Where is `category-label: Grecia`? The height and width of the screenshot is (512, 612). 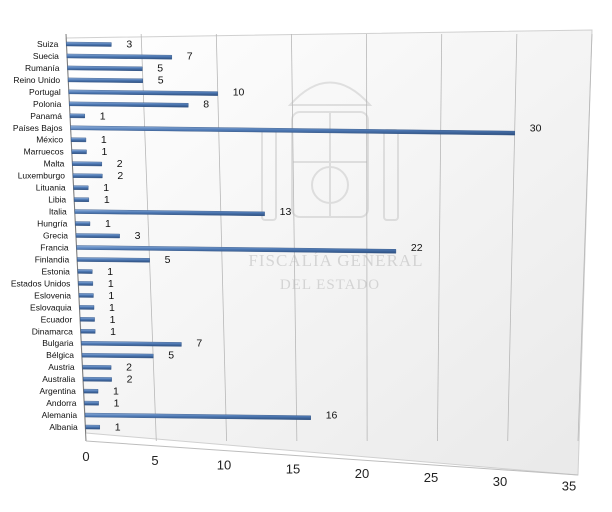 category-label: Grecia is located at coordinates (55, 236).